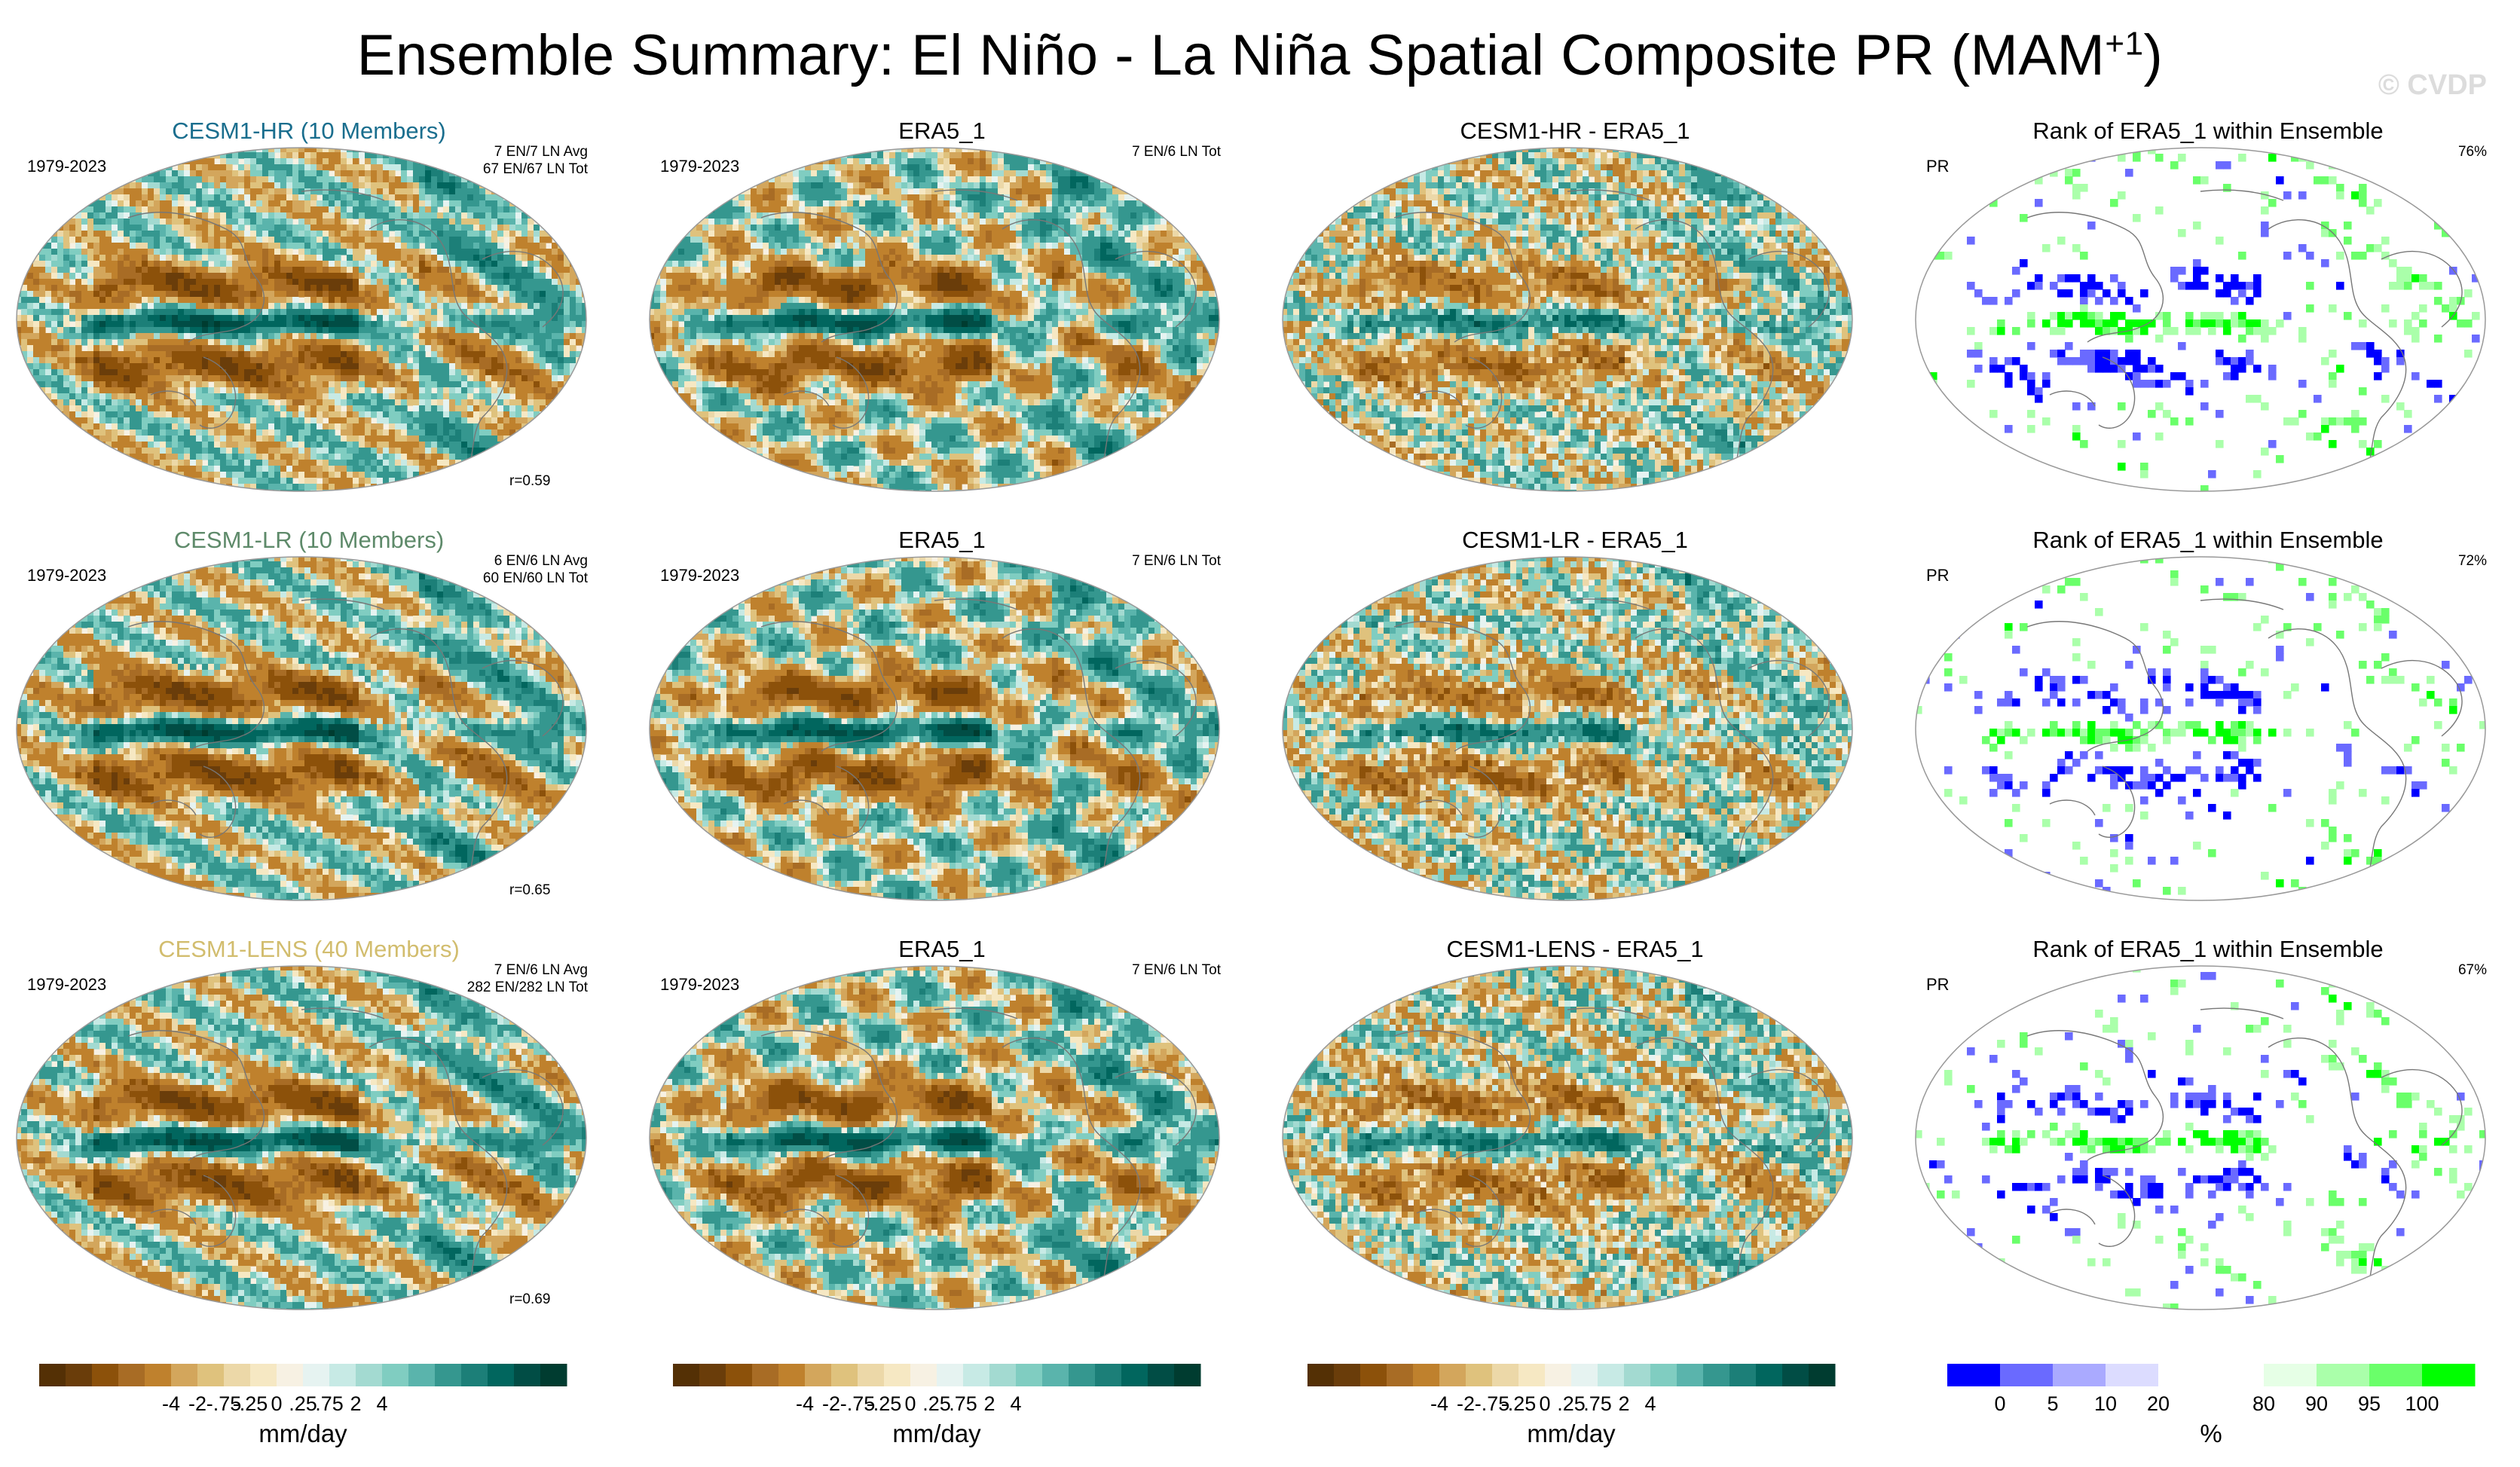 This screenshot has width=2520, height=1467. Describe the element at coordinates (355, 1404) in the screenshot. I see `colorbar-tick-label: 2` at that location.